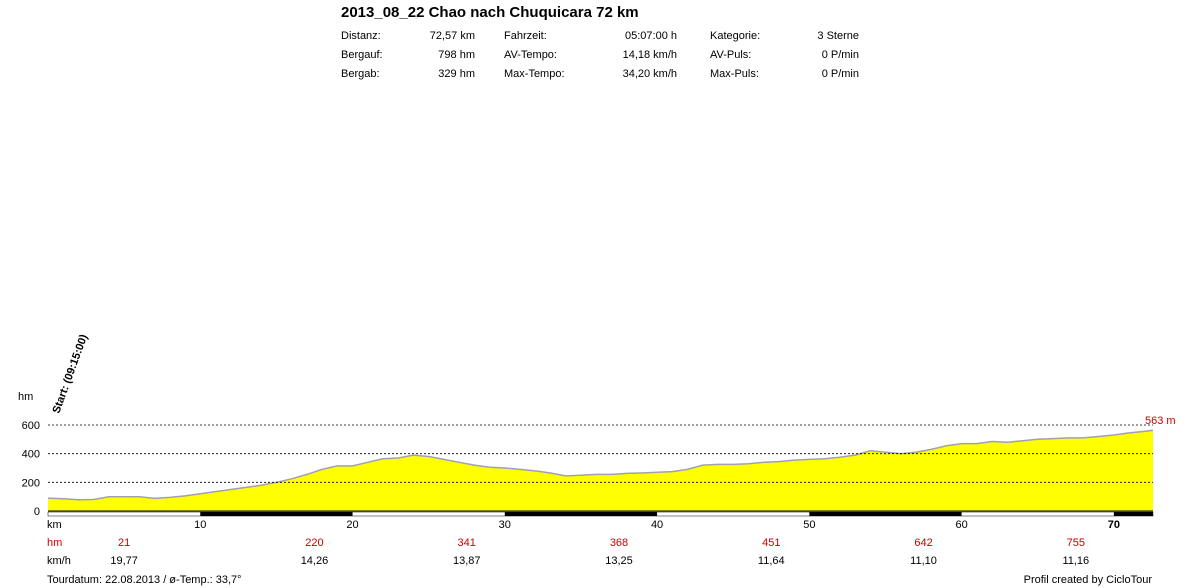 The height and width of the screenshot is (588, 1200). What do you see at coordinates (619, 561) in the screenshot?
I see `speed-value: 13,25` at bounding box center [619, 561].